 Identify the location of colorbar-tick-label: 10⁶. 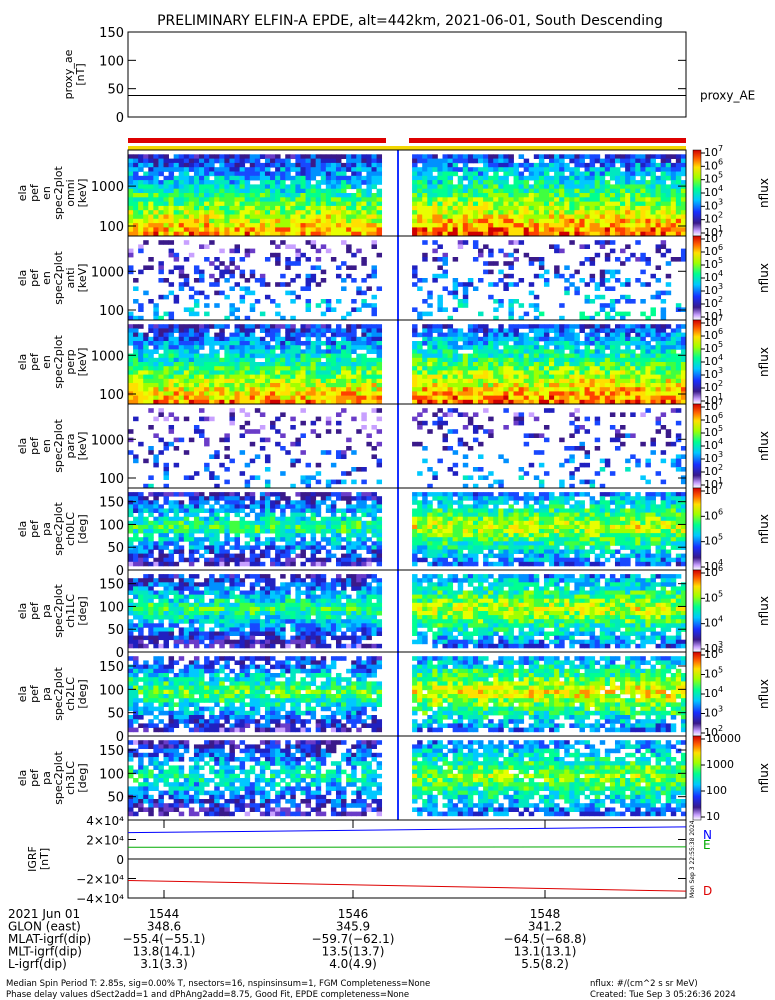
(713, 334).